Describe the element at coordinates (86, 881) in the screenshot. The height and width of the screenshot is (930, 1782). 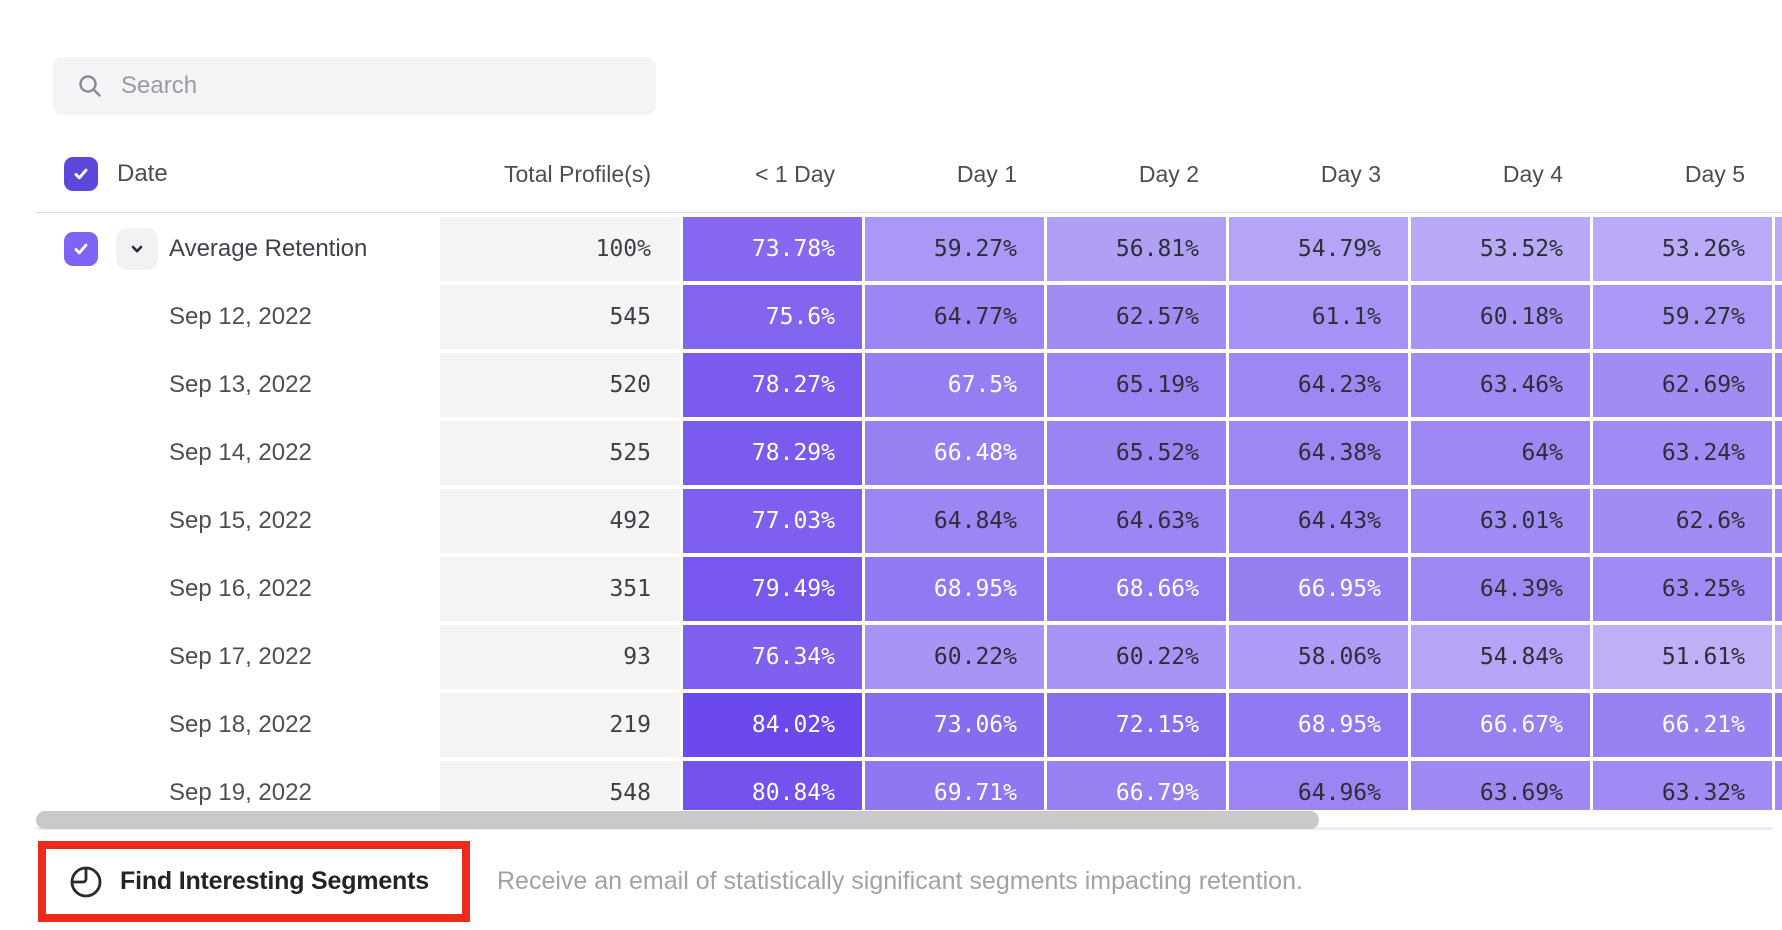
I see `segments-pie-icon` at that location.